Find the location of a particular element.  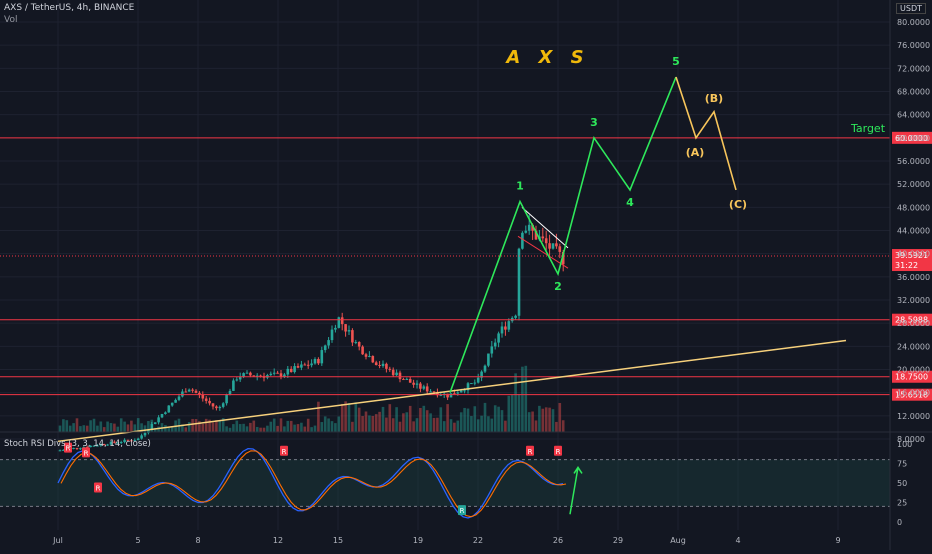

marker-box is located at coordinates (530, 450).